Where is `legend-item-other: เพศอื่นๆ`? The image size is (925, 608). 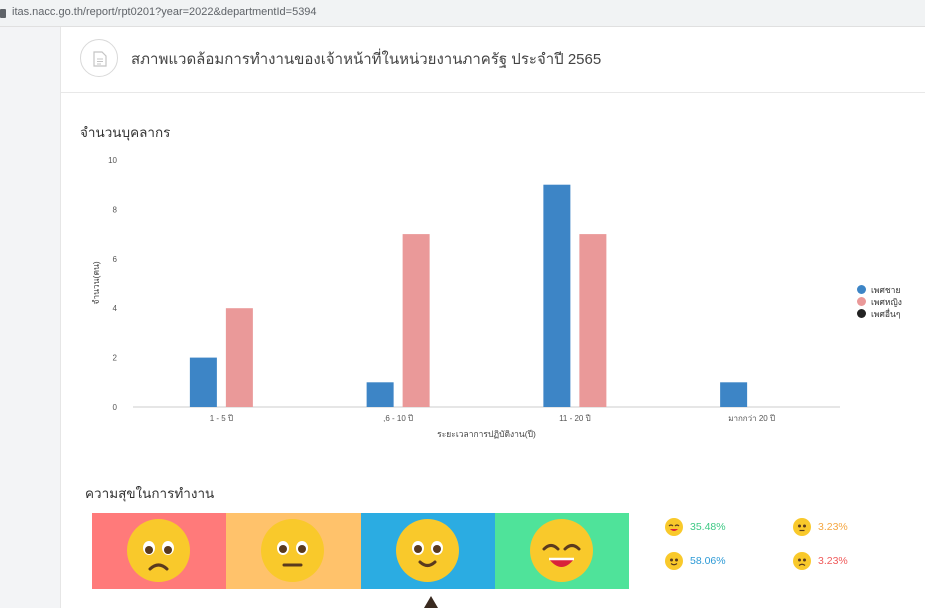 legend-item-other: เพศอื่นๆ is located at coordinates (879, 313).